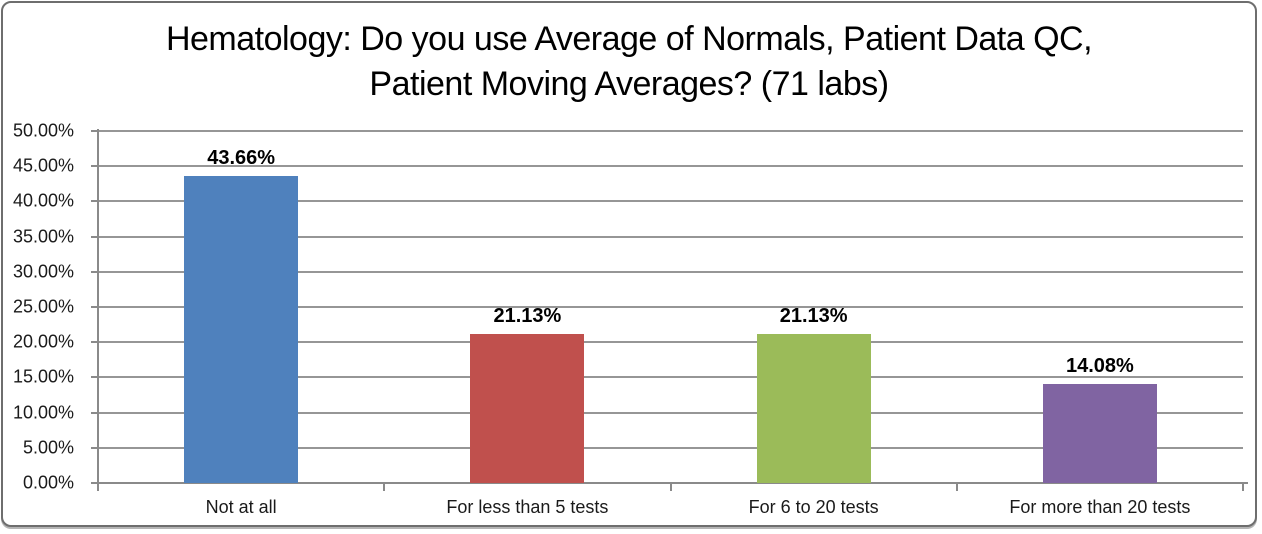  I want to click on bar-value-label: 43.66%, so click(241, 157).